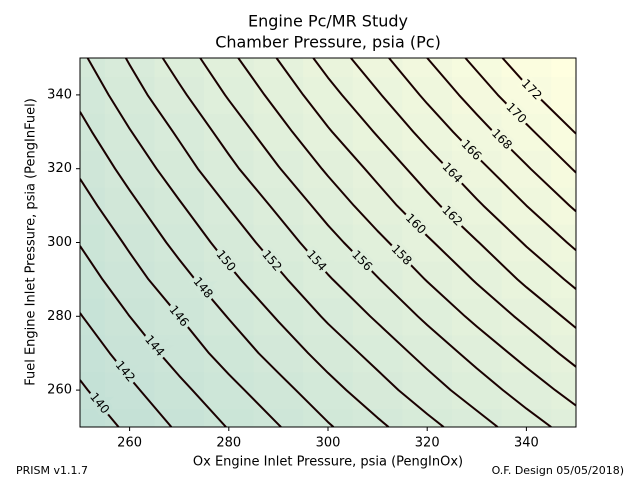 This screenshot has height=480, width=640. What do you see at coordinates (59, 94) in the screenshot?
I see `y-tick-label: 340` at bounding box center [59, 94].